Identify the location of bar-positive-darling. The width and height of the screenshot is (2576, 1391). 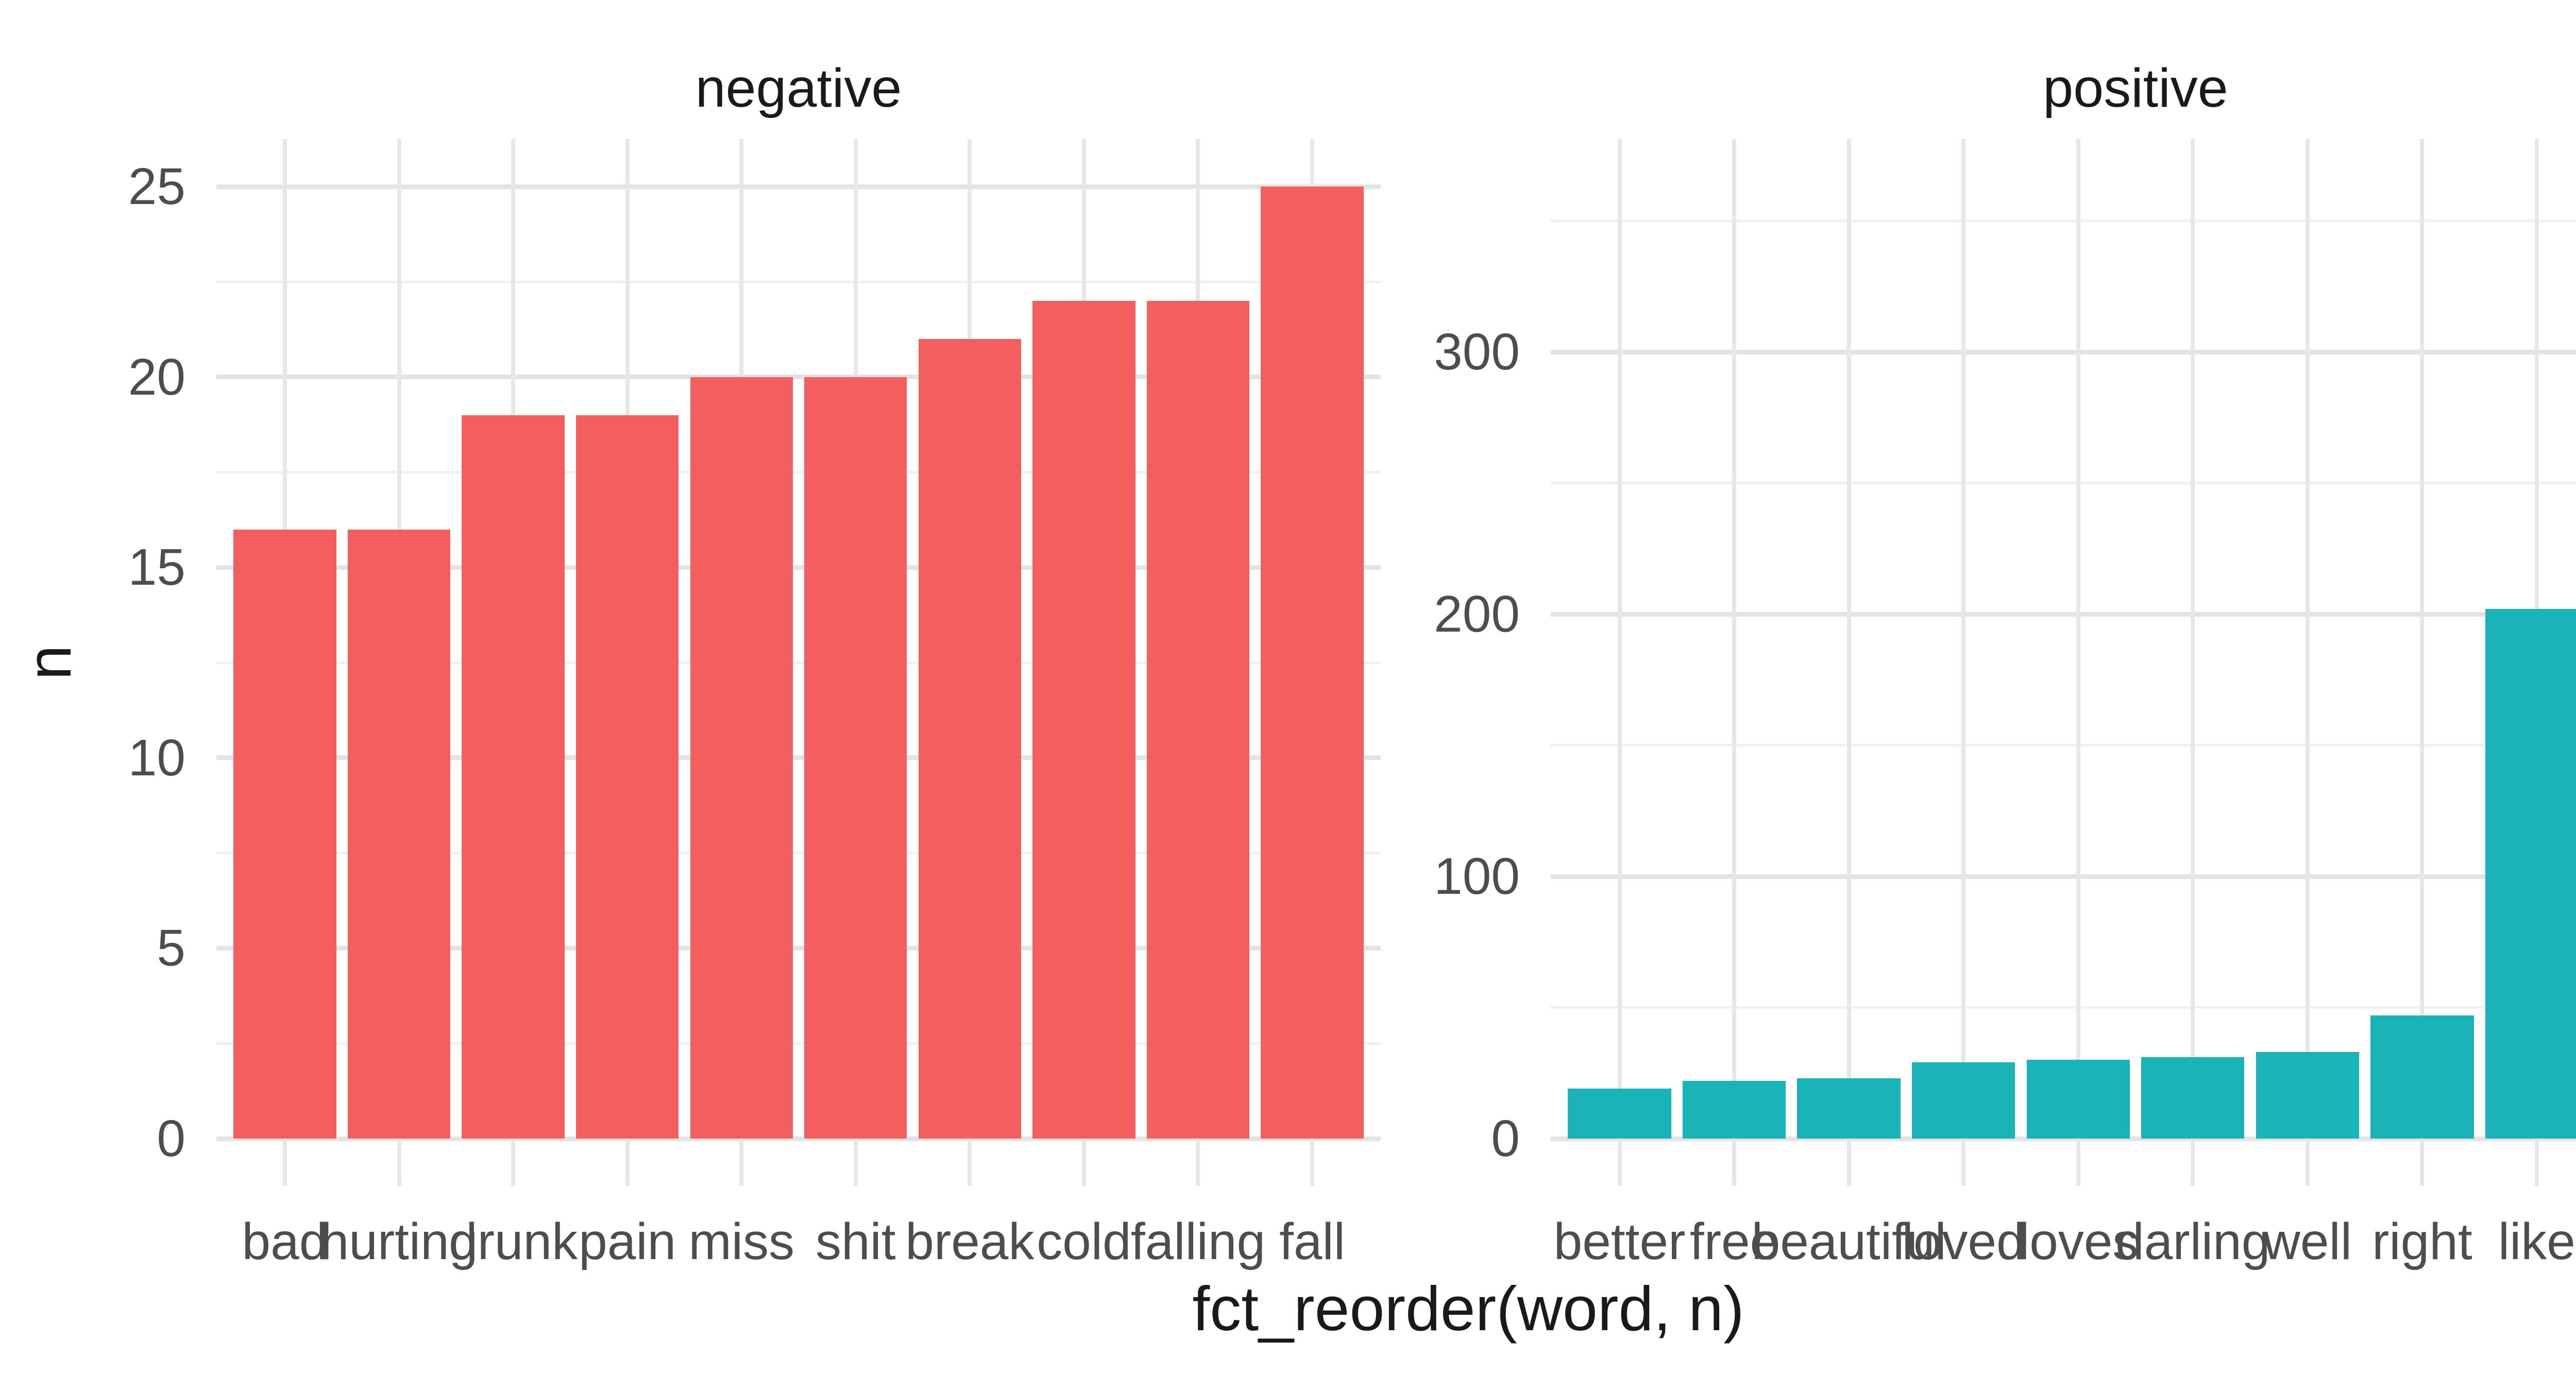
(2193, 1098).